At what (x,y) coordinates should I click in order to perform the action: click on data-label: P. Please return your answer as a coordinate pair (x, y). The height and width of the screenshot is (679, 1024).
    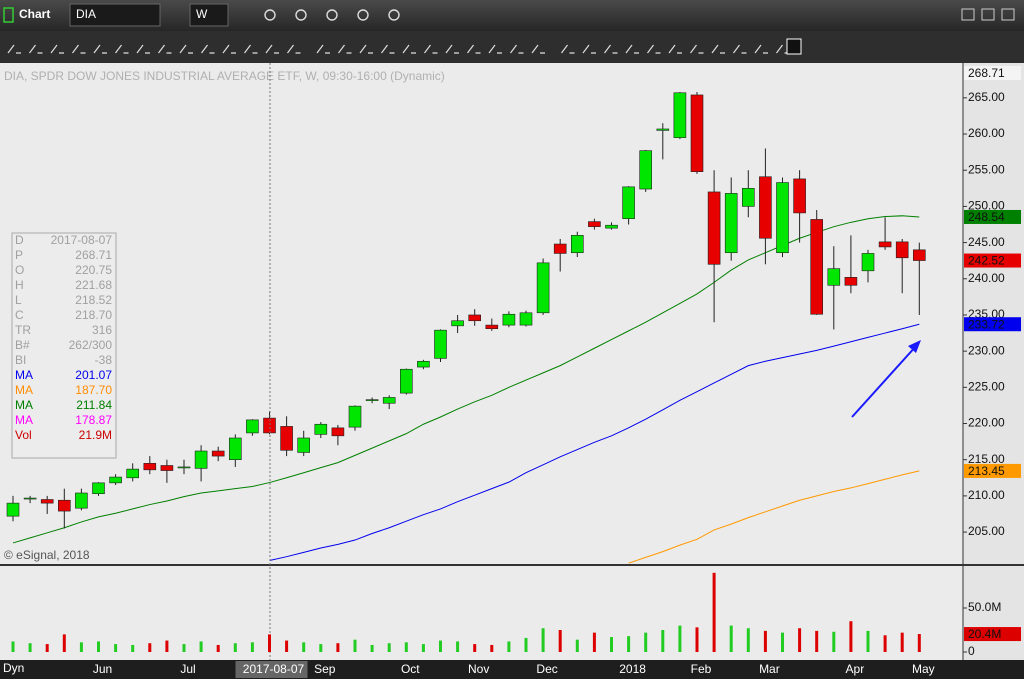
    Looking at the image, I should click on (19, 255).